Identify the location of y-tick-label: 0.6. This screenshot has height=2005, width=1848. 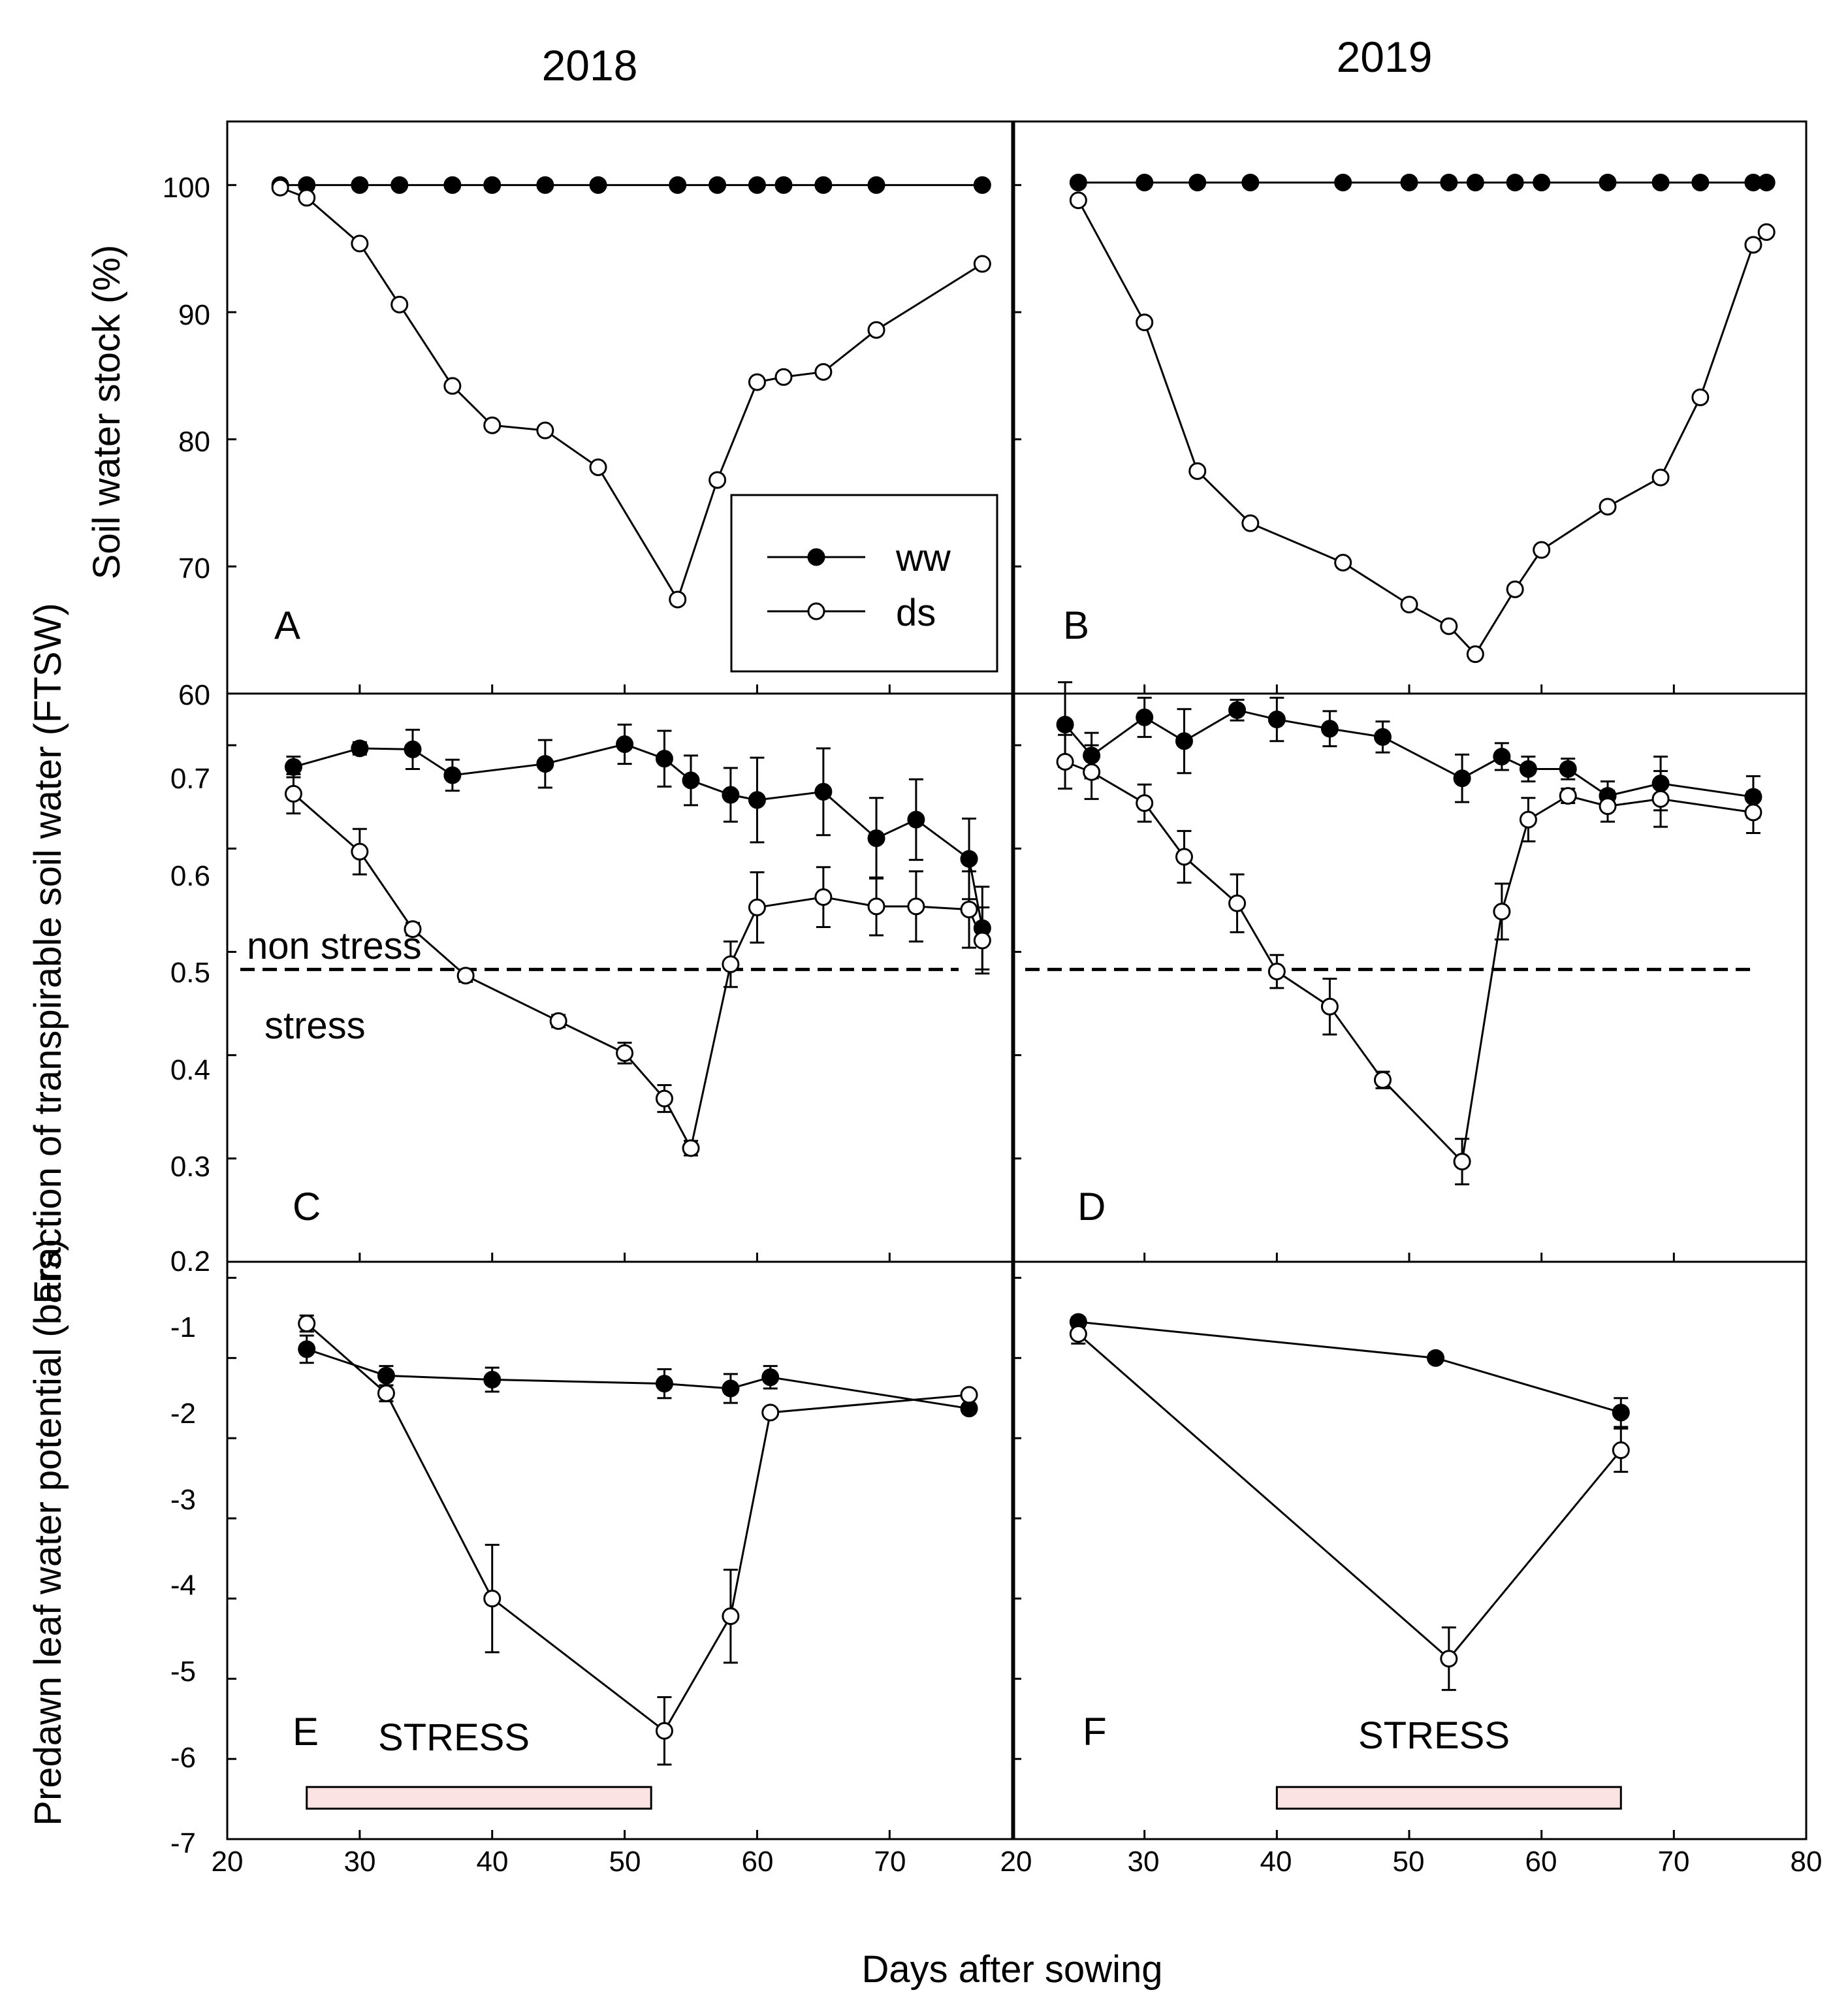
(190, 876).